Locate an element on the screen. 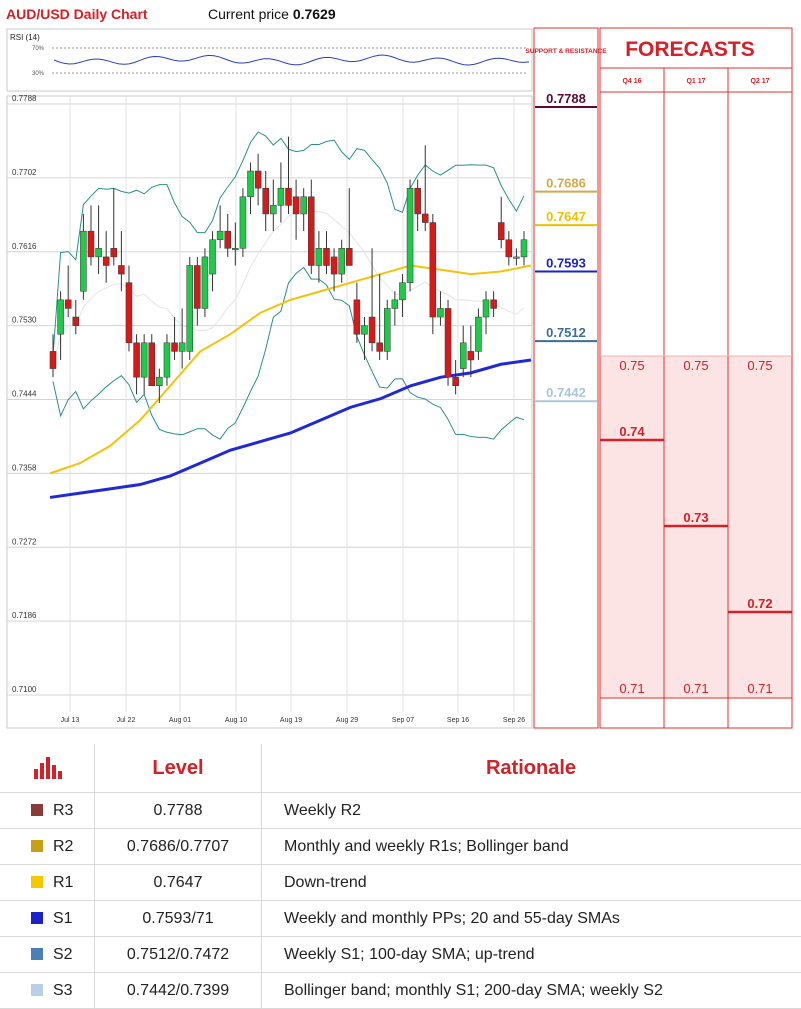  level-rationale: Down-trend is located at coordinates (531, 883).